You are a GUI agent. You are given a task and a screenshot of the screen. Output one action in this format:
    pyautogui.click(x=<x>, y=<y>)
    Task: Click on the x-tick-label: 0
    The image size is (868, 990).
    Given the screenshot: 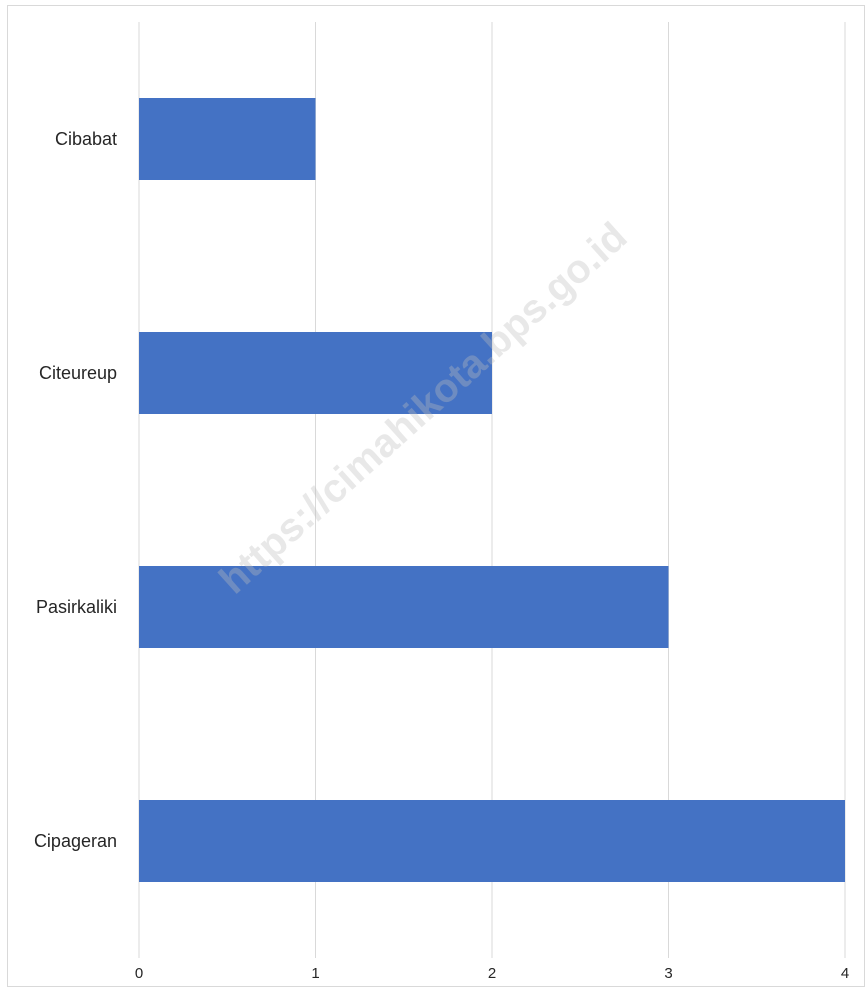 What is the action you would take?
    pyautogui.click(x=139, y=973)
    